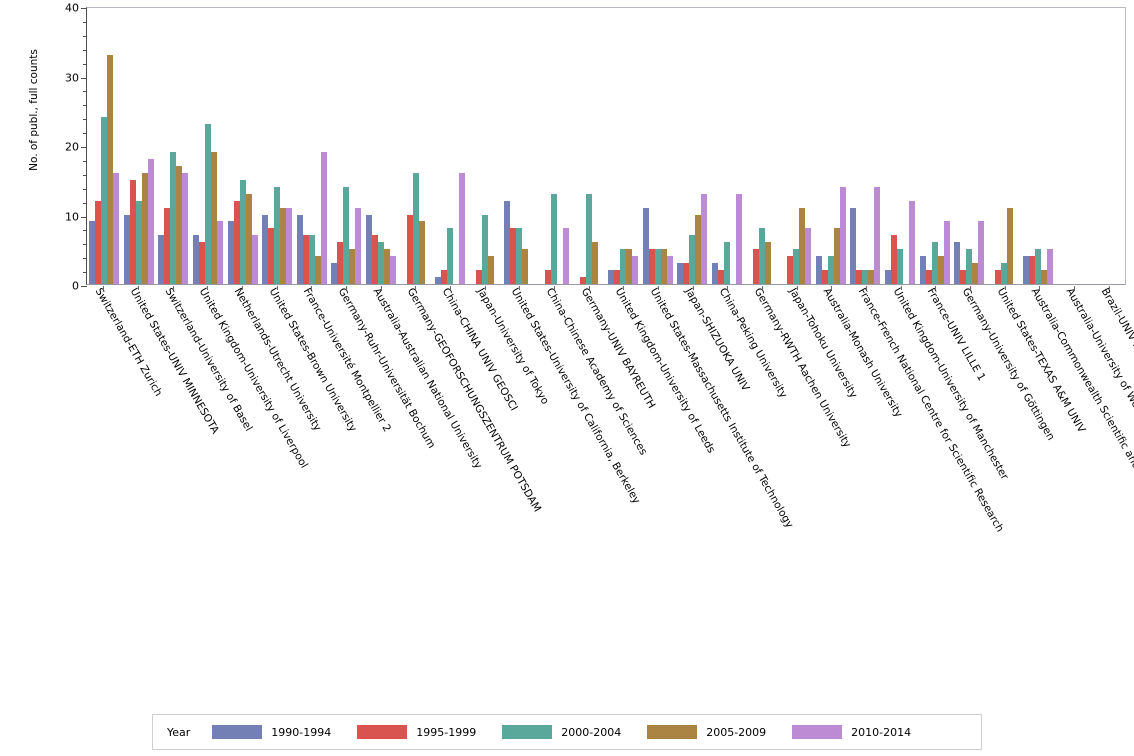 The width and height of the screenshot is (1134, 756). I want to click on legend-label: 1990-1994, so click(301, 732).